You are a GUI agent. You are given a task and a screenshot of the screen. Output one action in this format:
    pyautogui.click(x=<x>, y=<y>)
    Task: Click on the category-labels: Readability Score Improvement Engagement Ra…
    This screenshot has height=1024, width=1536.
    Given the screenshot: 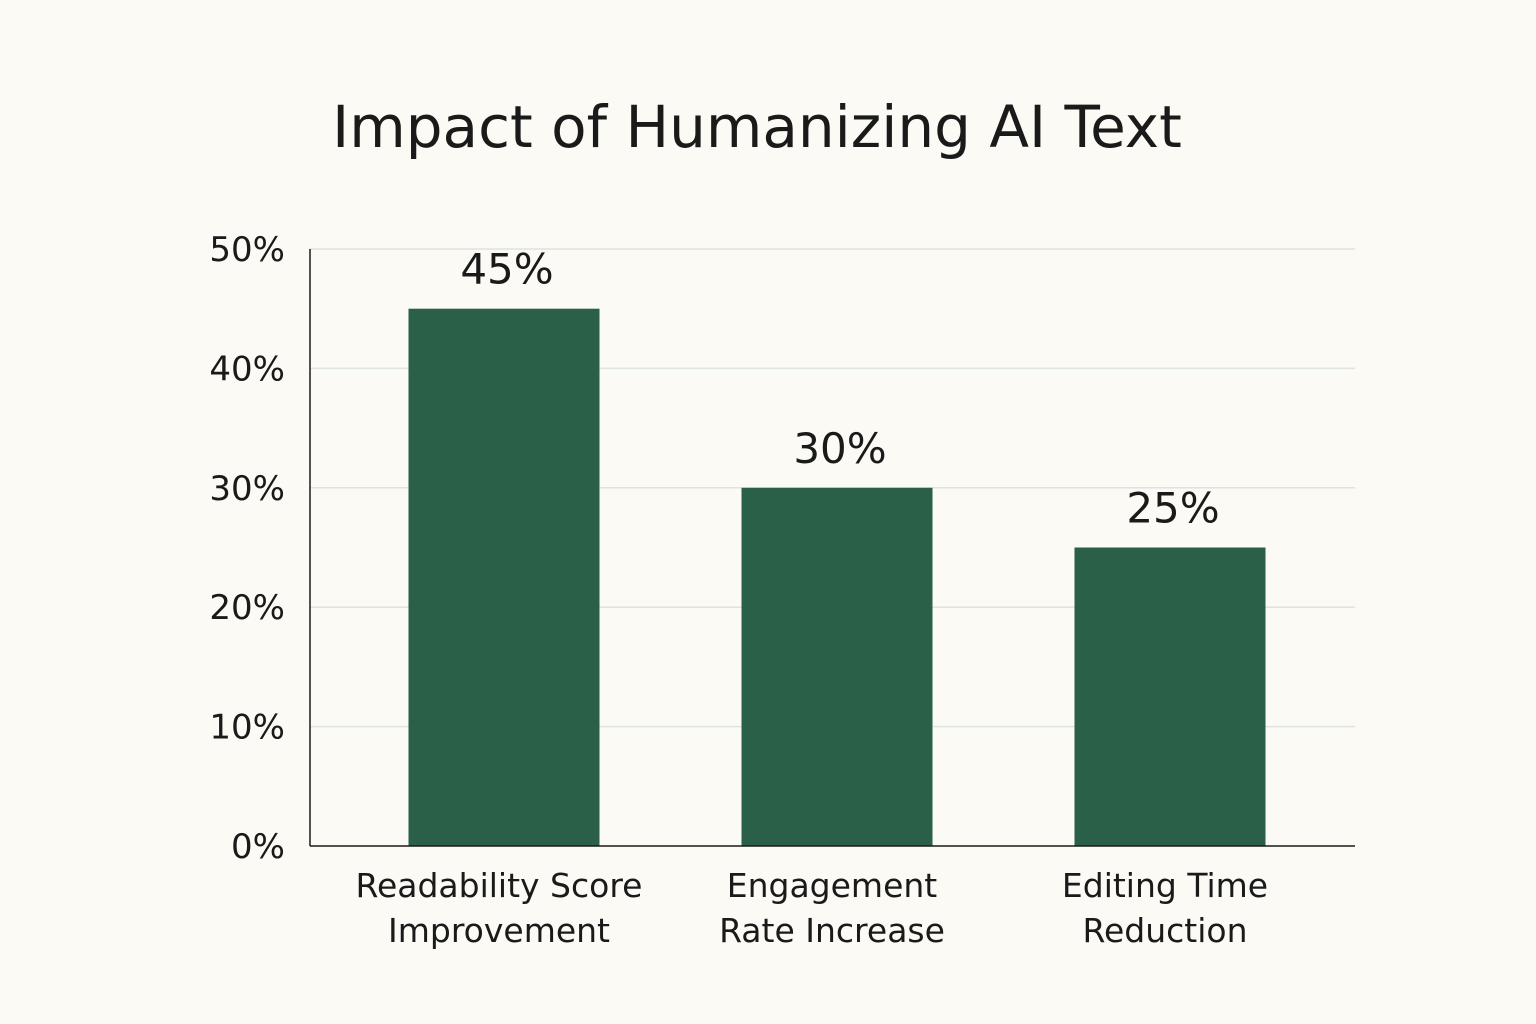 What is the action you would take?
    pyautogui.click(x=812, y=908)
    